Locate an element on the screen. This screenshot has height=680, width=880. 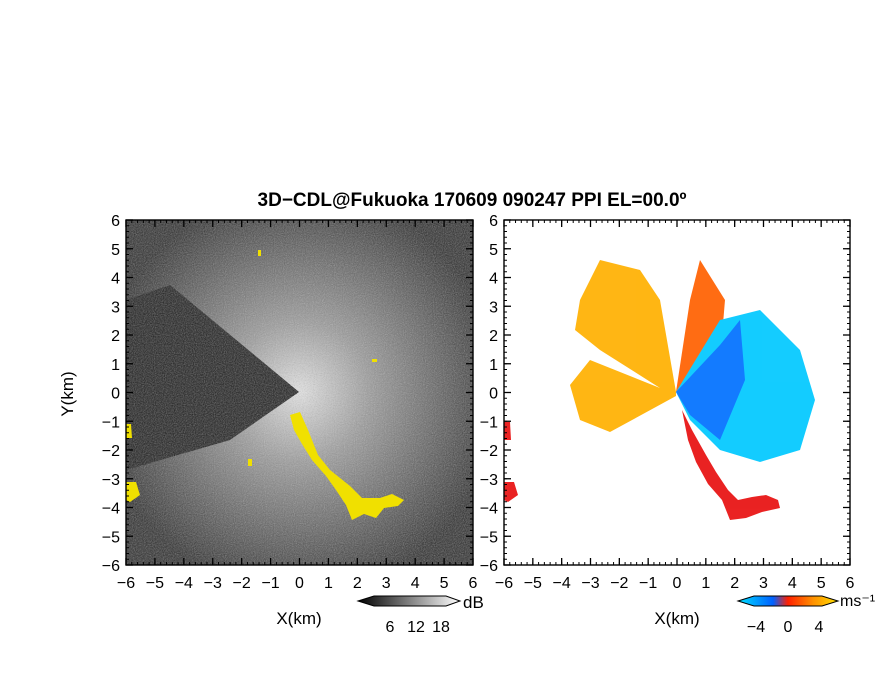
clutter-mask-southeast is located at coordinates (347, 466).